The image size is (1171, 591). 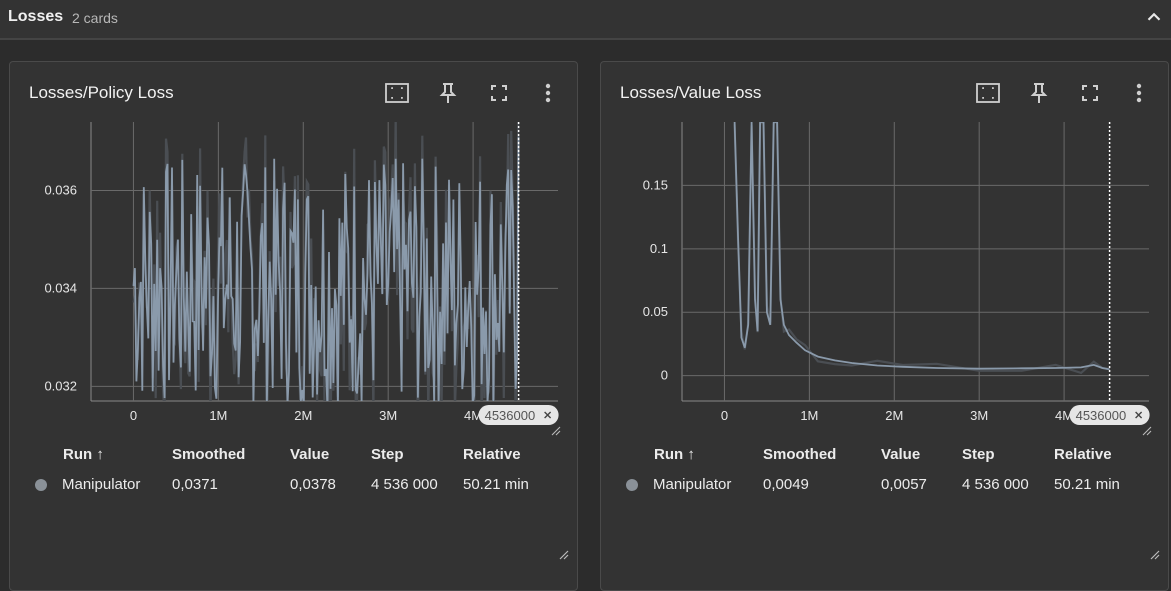 What do you see at coordinates (95, 18) in the screenshot?
I see `section-card-count: 2 cards` at bounding box center [95, 18].